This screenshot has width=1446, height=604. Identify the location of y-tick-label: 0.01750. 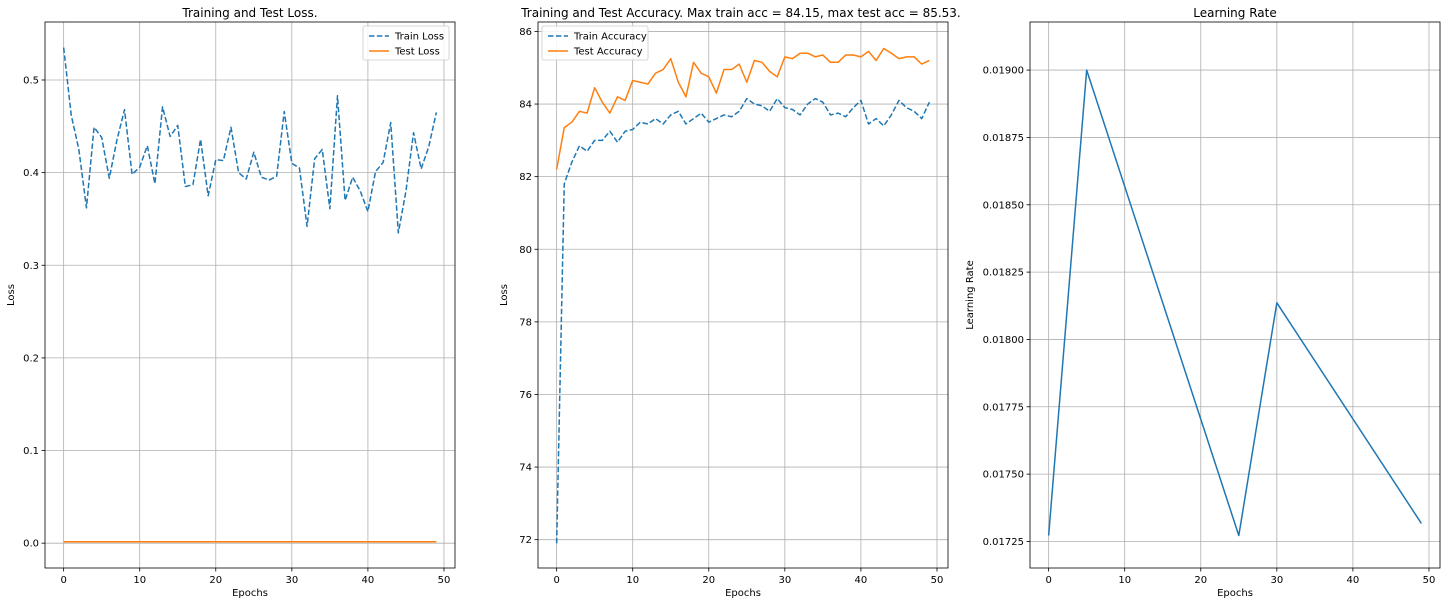
(1003, 475).